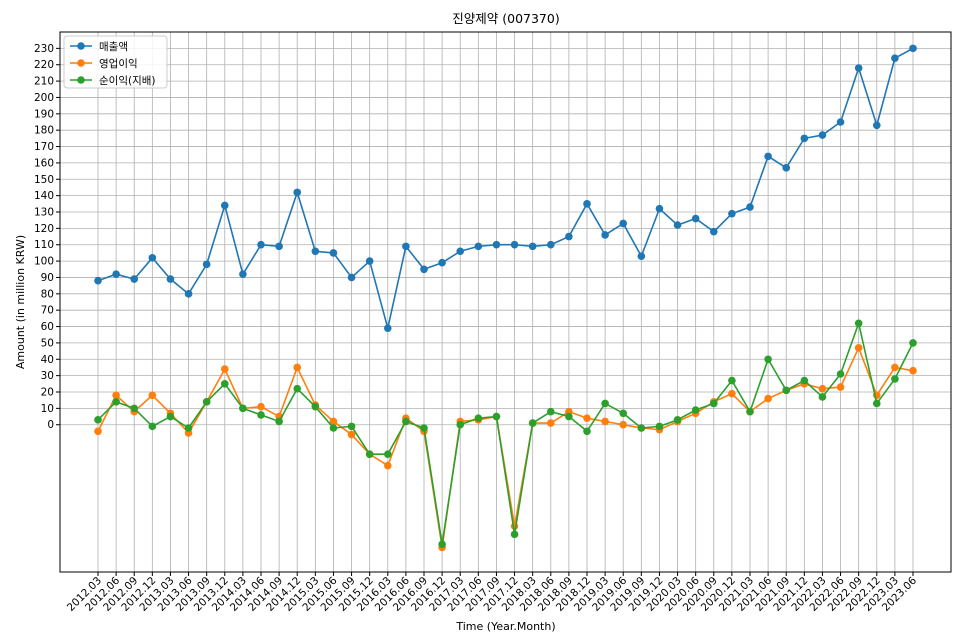 The image size is (966, 644). I want to click on y-tick-label: 140, so click(44, 196).